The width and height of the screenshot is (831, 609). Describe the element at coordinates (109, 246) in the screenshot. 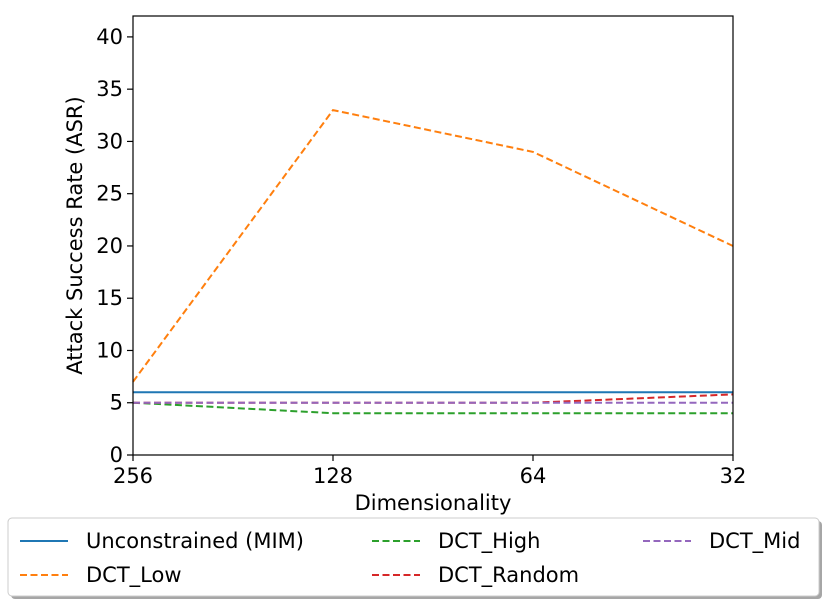

I see `y-tick-label: 20` at that location.